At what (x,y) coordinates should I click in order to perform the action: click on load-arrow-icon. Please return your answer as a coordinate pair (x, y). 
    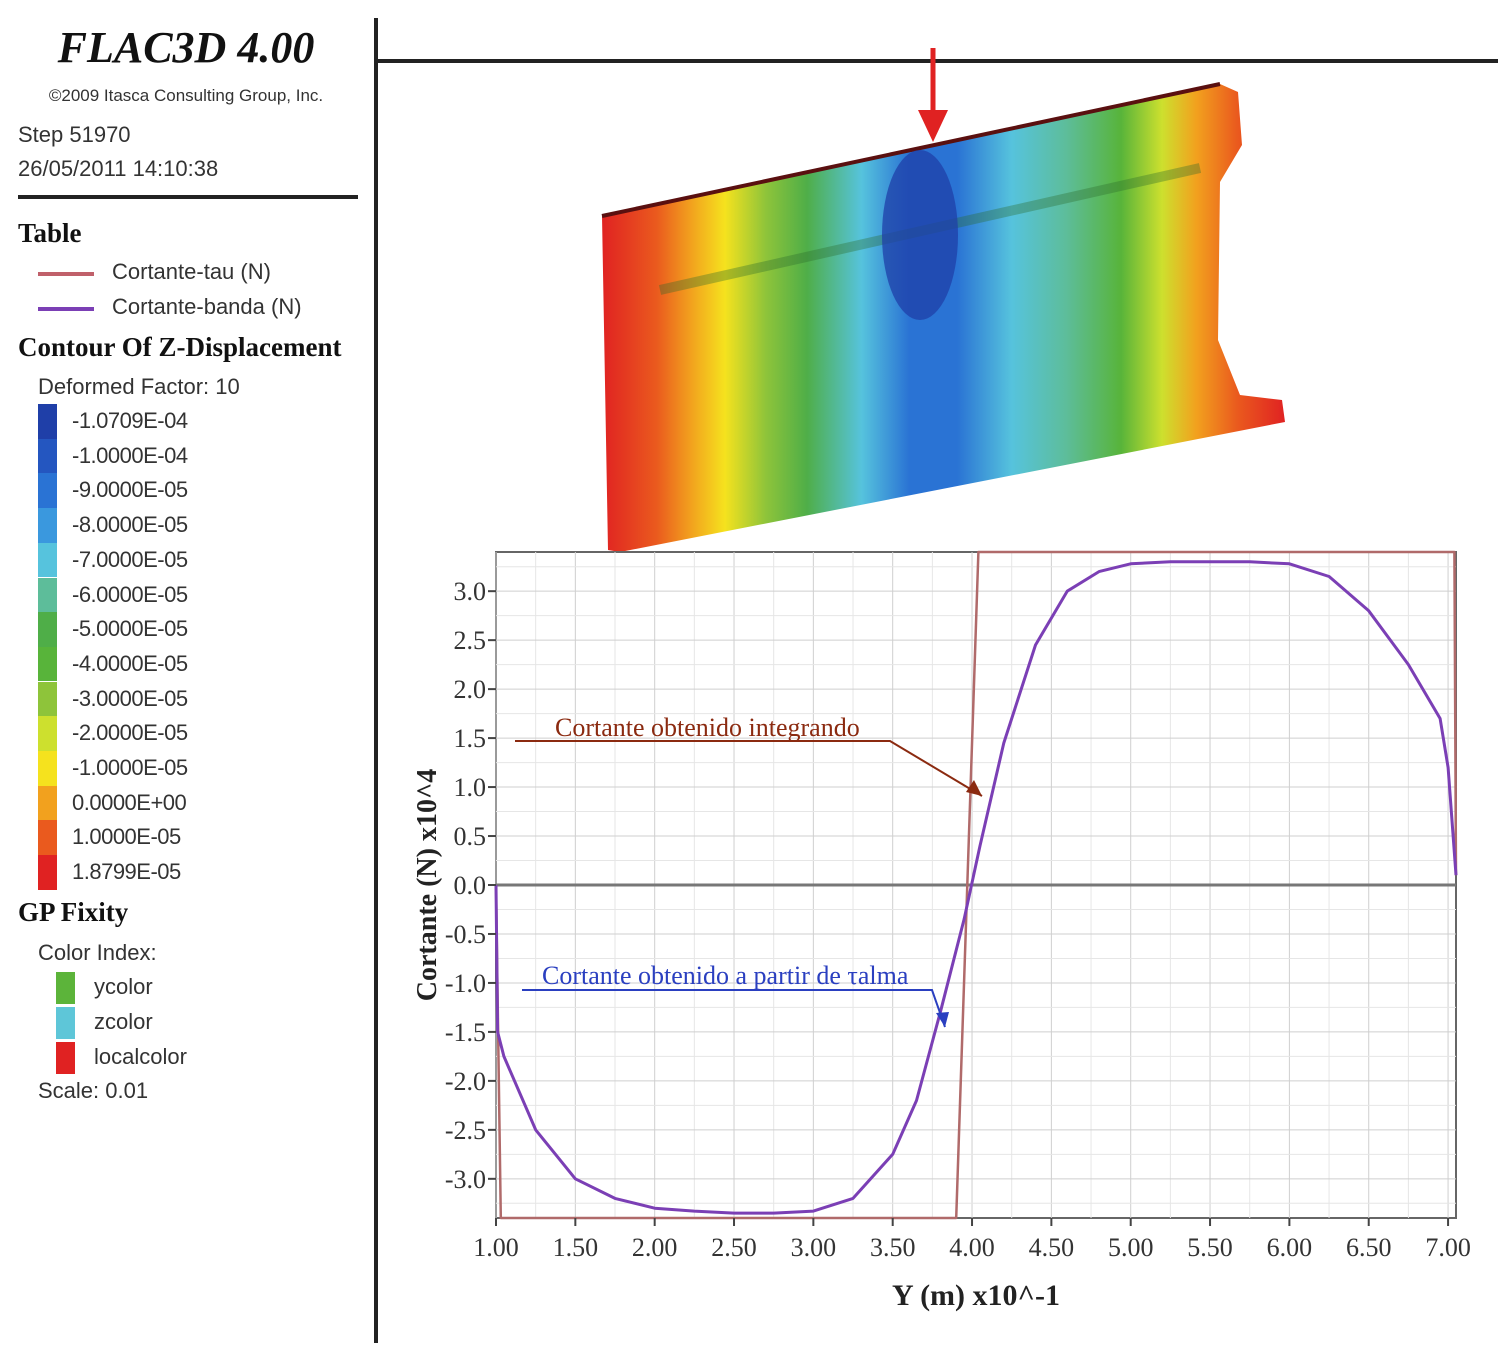
    Looking at the image, I should click on (933, 126).